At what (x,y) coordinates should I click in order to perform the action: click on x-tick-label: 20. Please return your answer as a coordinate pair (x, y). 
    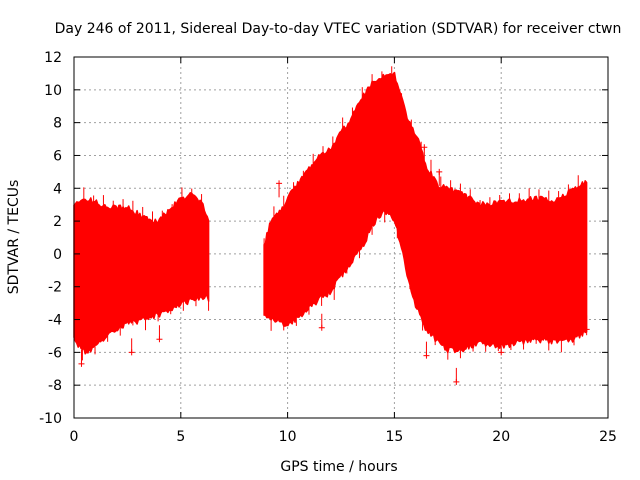
    Looking at the image, I should click on (501, 437).